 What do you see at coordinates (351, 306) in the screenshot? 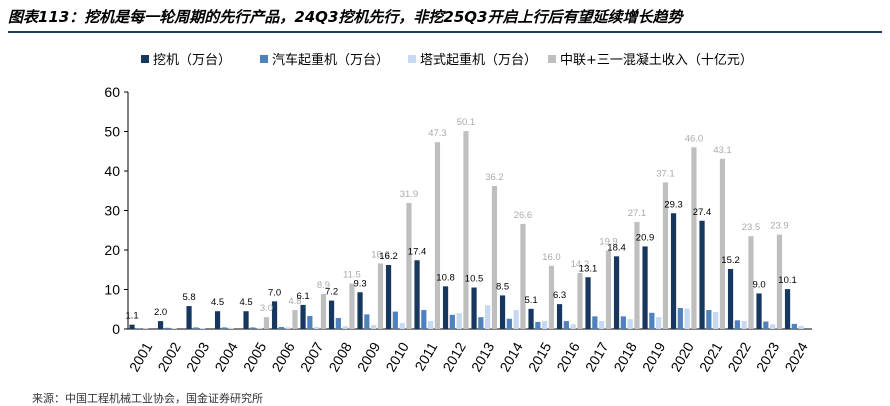
I see `bar-s4-2008` at bounding box center [351, 306].